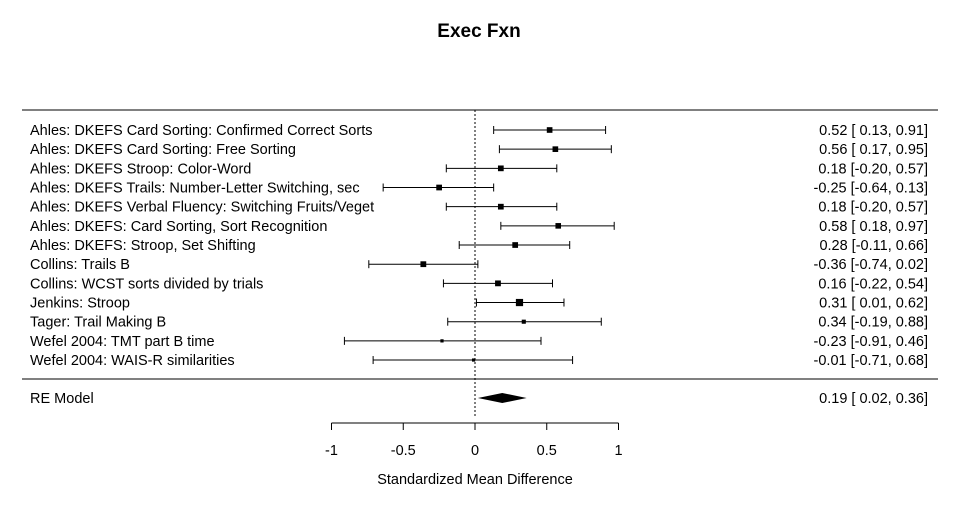  What do you see at coordinates (80, 304) in the screenshot?
I see `study-label: Jenkins: Stroop` at bounding box center [80, 304].